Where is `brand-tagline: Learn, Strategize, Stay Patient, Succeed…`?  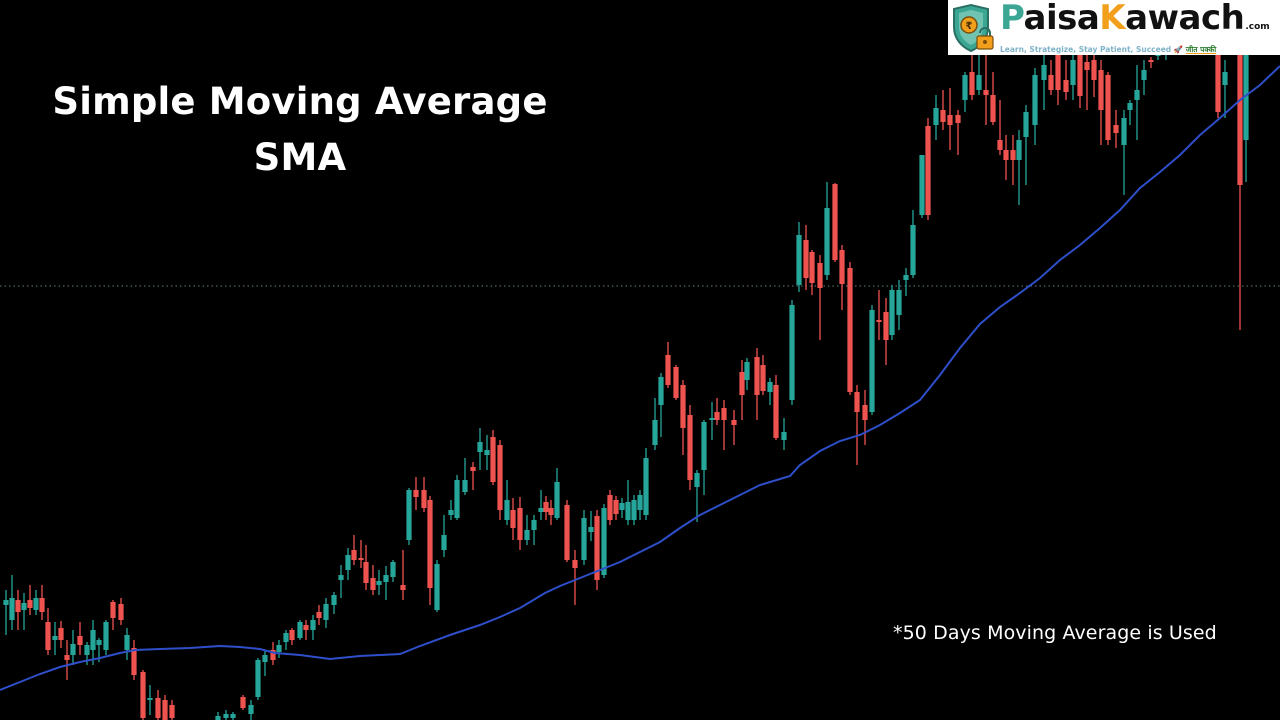 brand-tagline: Learn, Strategize, Stay Patient, Succeed… is located at coordinates (1135, 50).